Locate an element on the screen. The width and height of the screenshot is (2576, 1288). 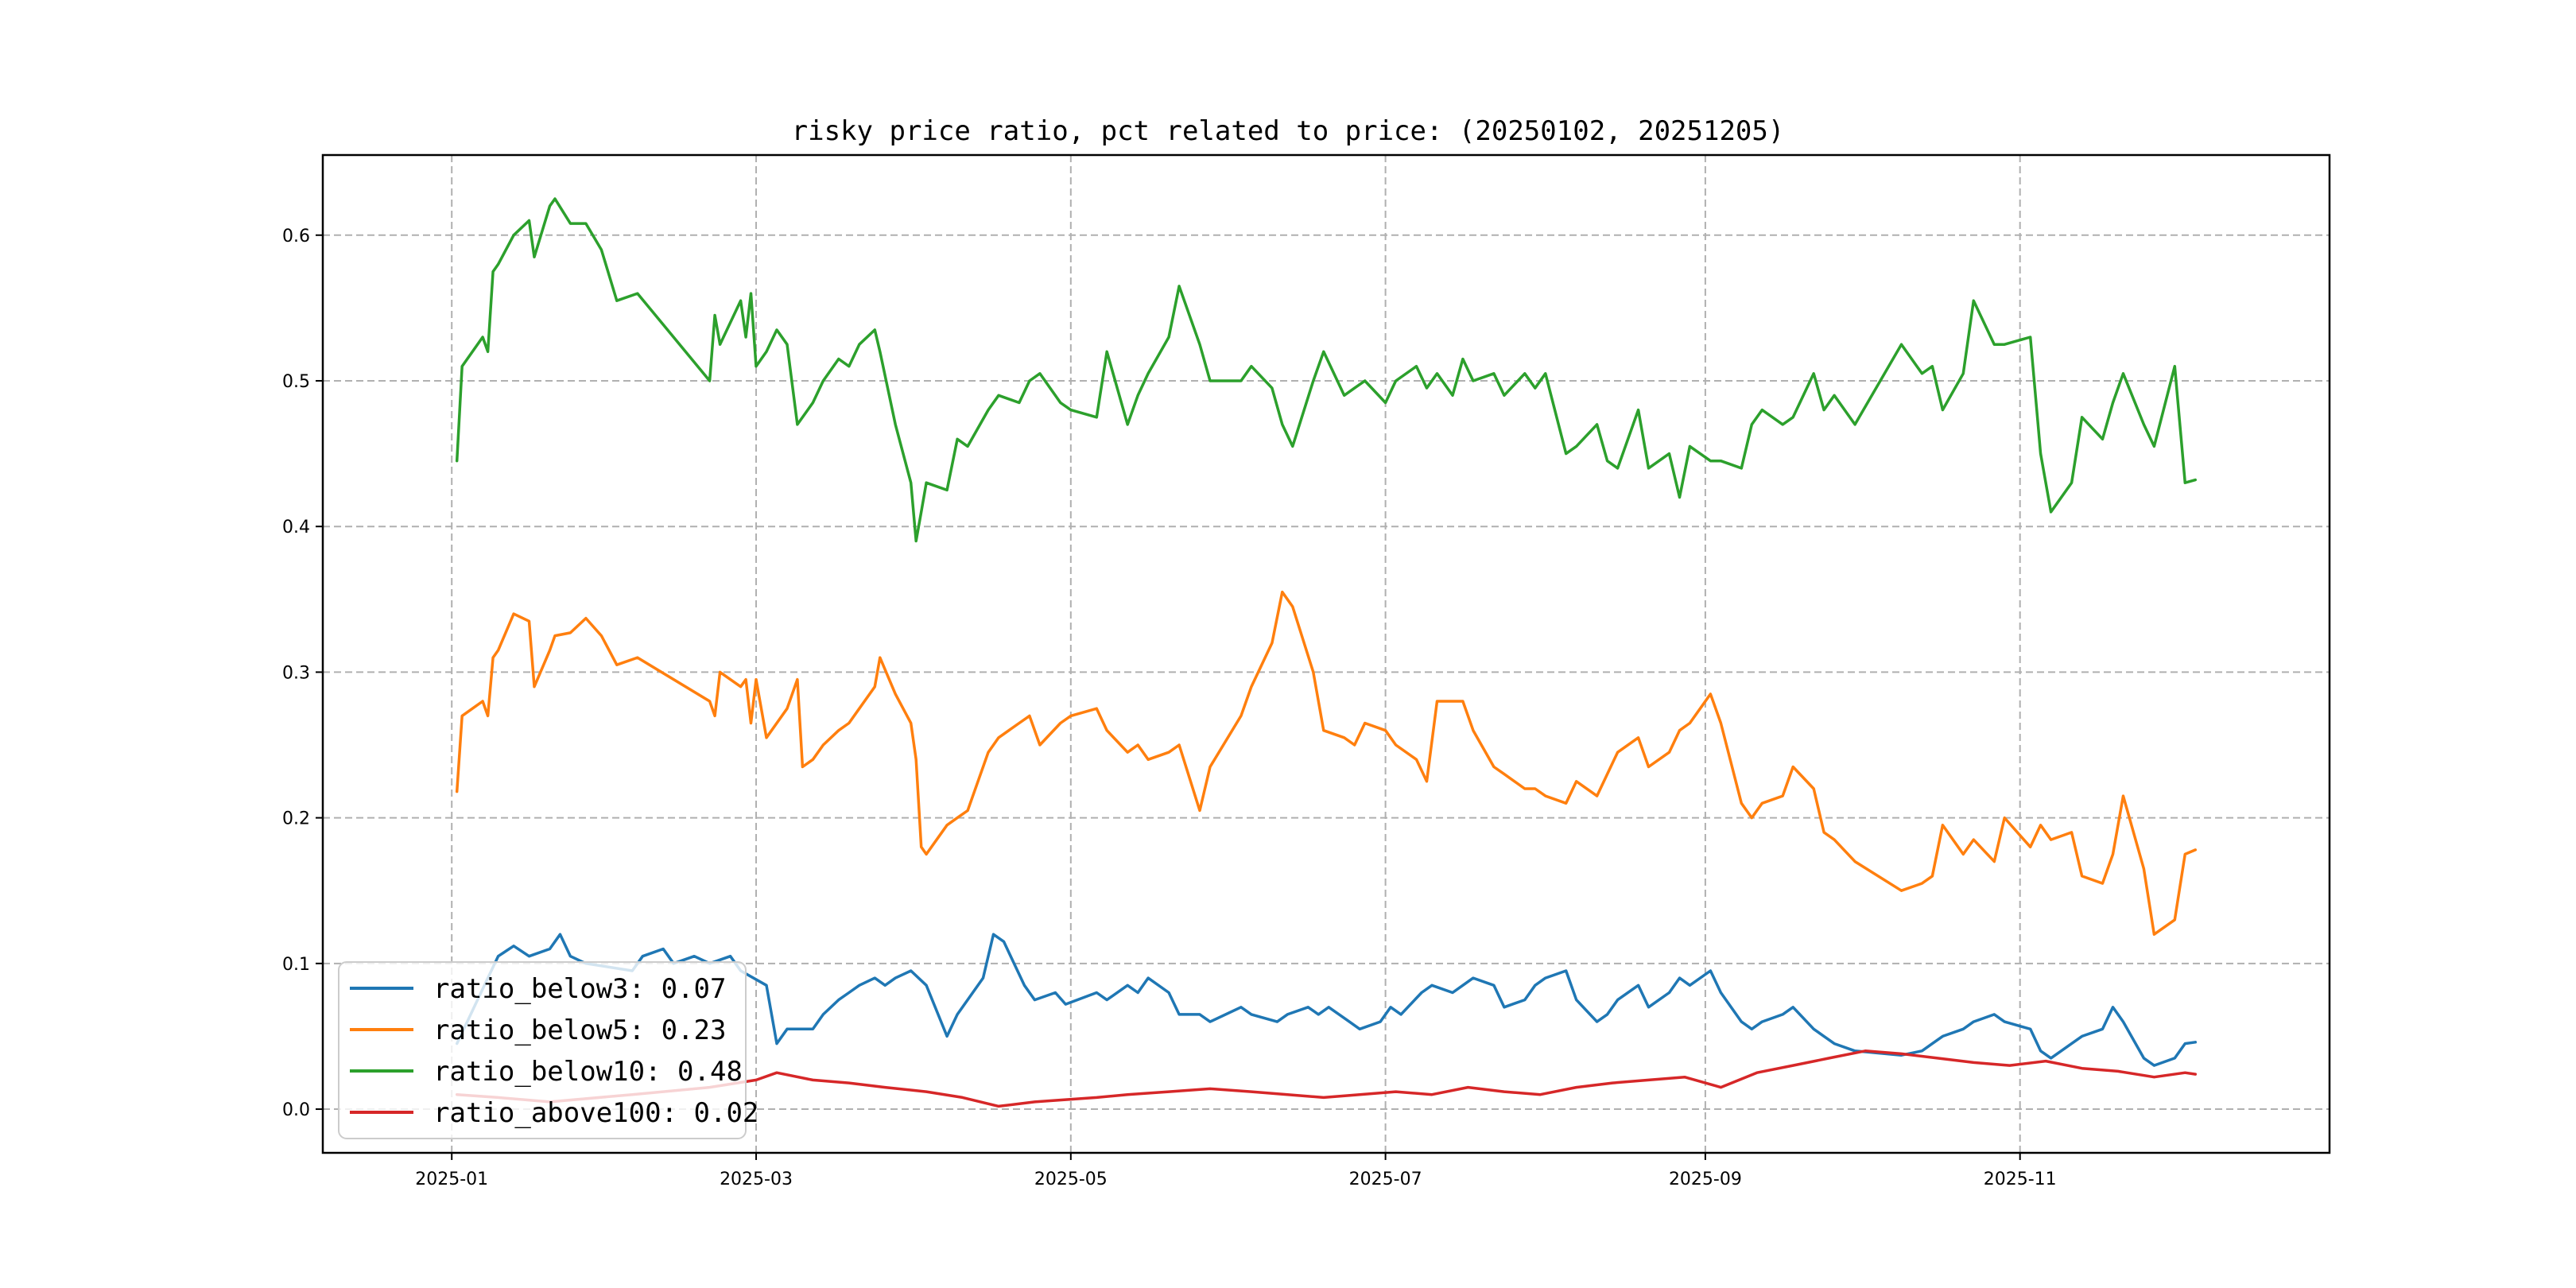
x-tick-label: 2025-07 is located at coordinates (1385, 1179).